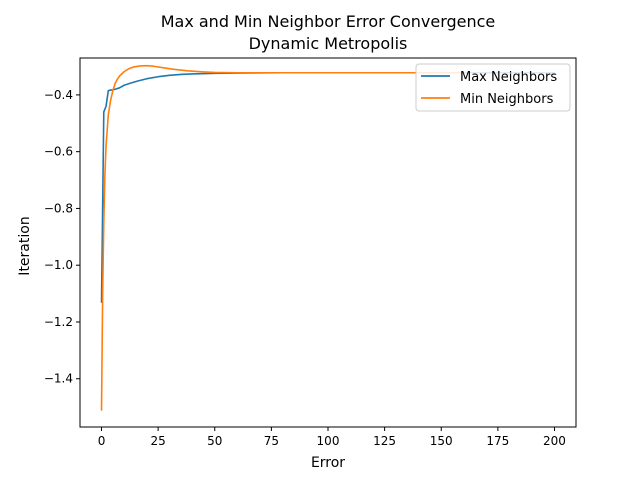 Image resolution: width=640 pixels, height=480 pixels. What do you see at coordinates (58, 152) in the screenshot?
I see `y-tick-label: −0.6` at bounding box center [58, 152].